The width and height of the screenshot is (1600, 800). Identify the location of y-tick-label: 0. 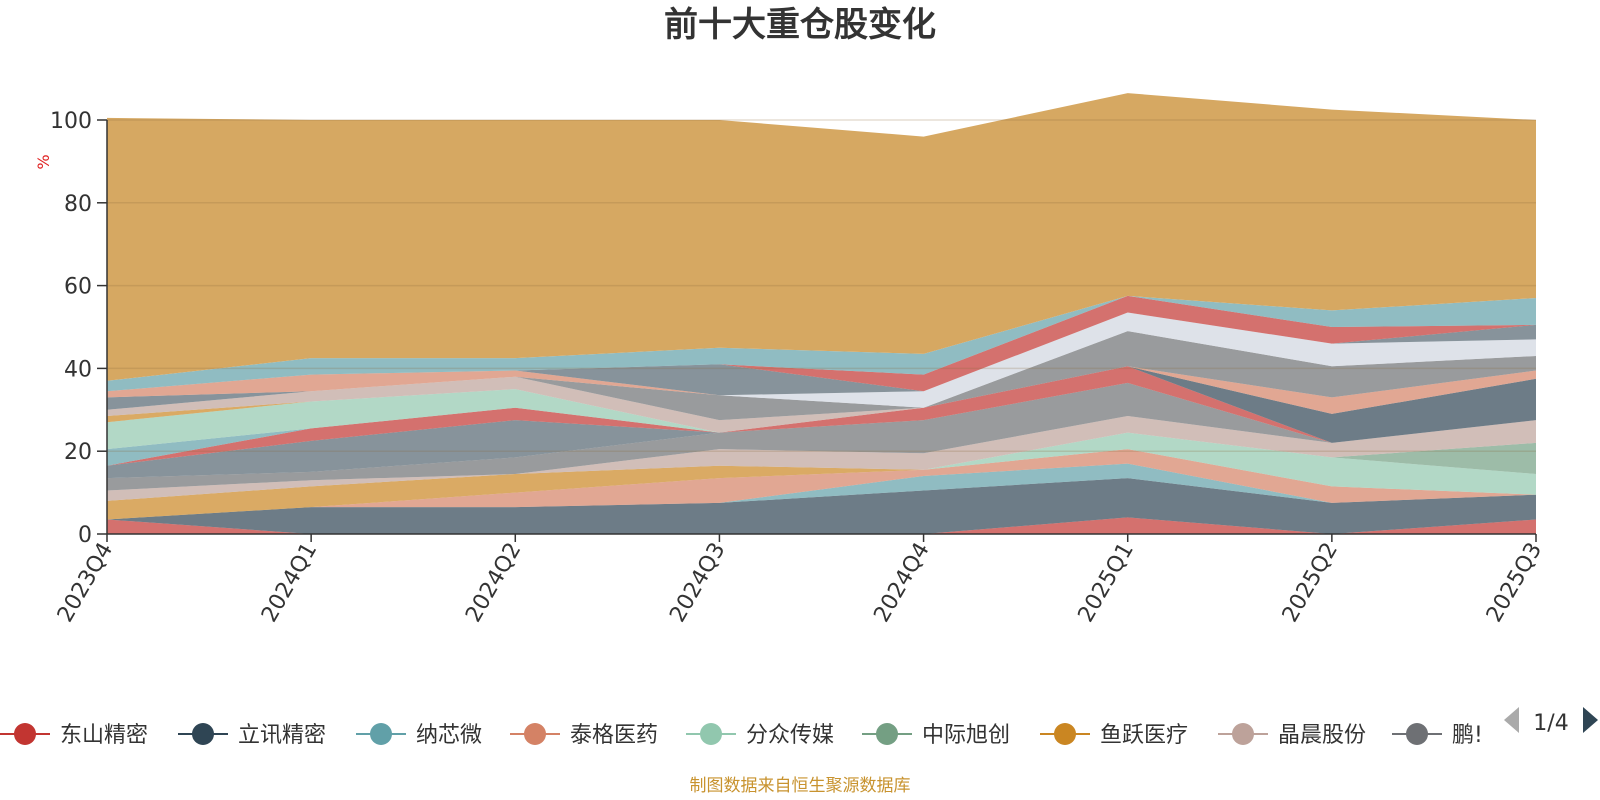
(85, 535).